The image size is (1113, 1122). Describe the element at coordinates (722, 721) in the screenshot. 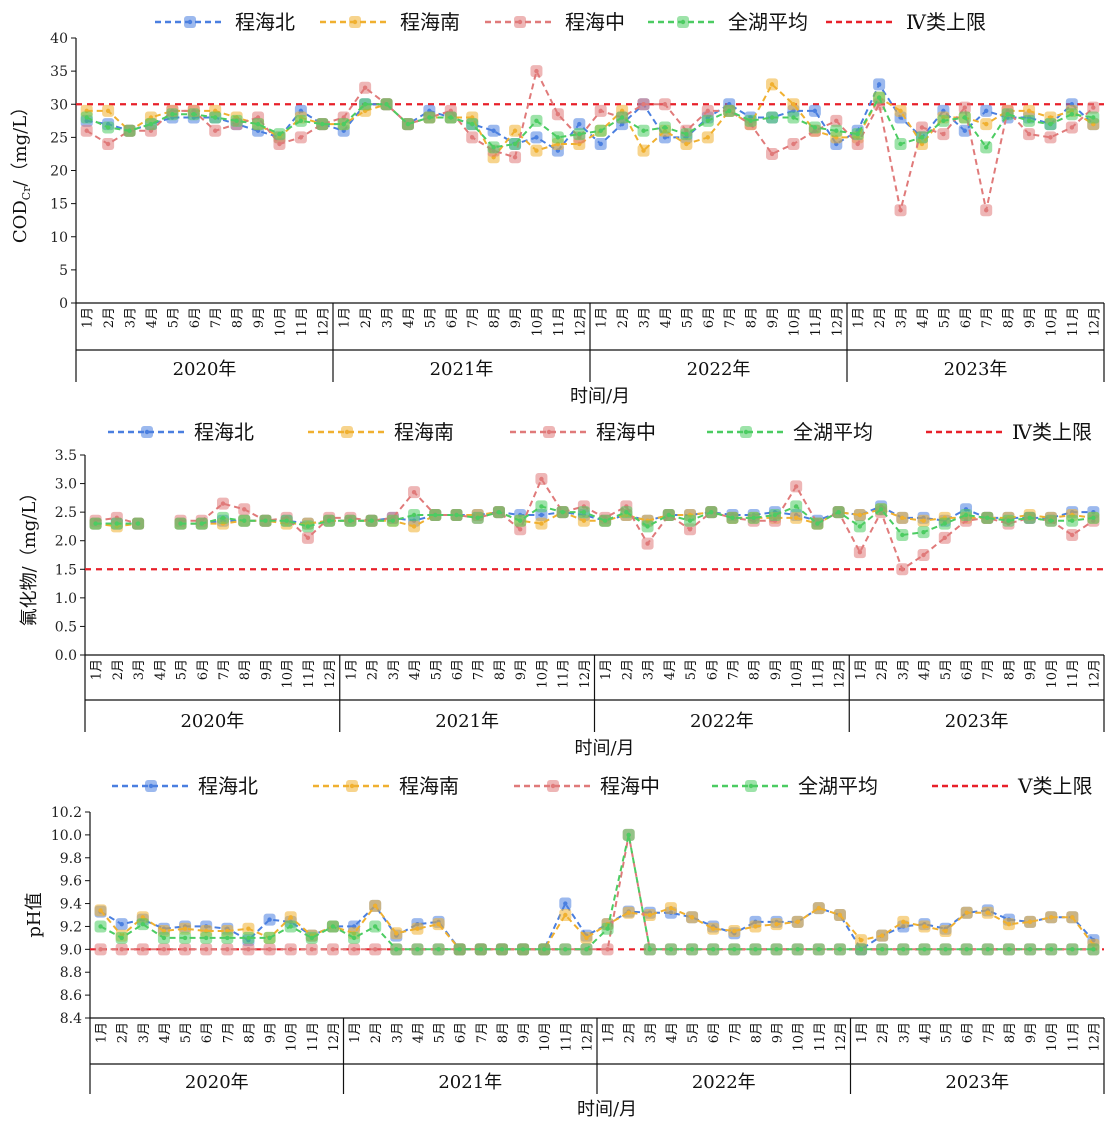

I see `year-label: 2022年` at that location.